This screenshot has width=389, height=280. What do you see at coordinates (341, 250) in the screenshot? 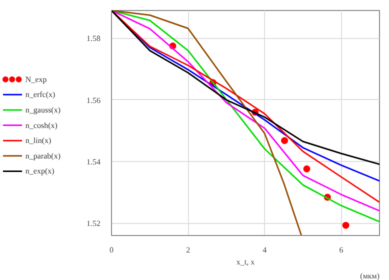
I see `x-tick-label: 6` at bounding box center [341, 250].